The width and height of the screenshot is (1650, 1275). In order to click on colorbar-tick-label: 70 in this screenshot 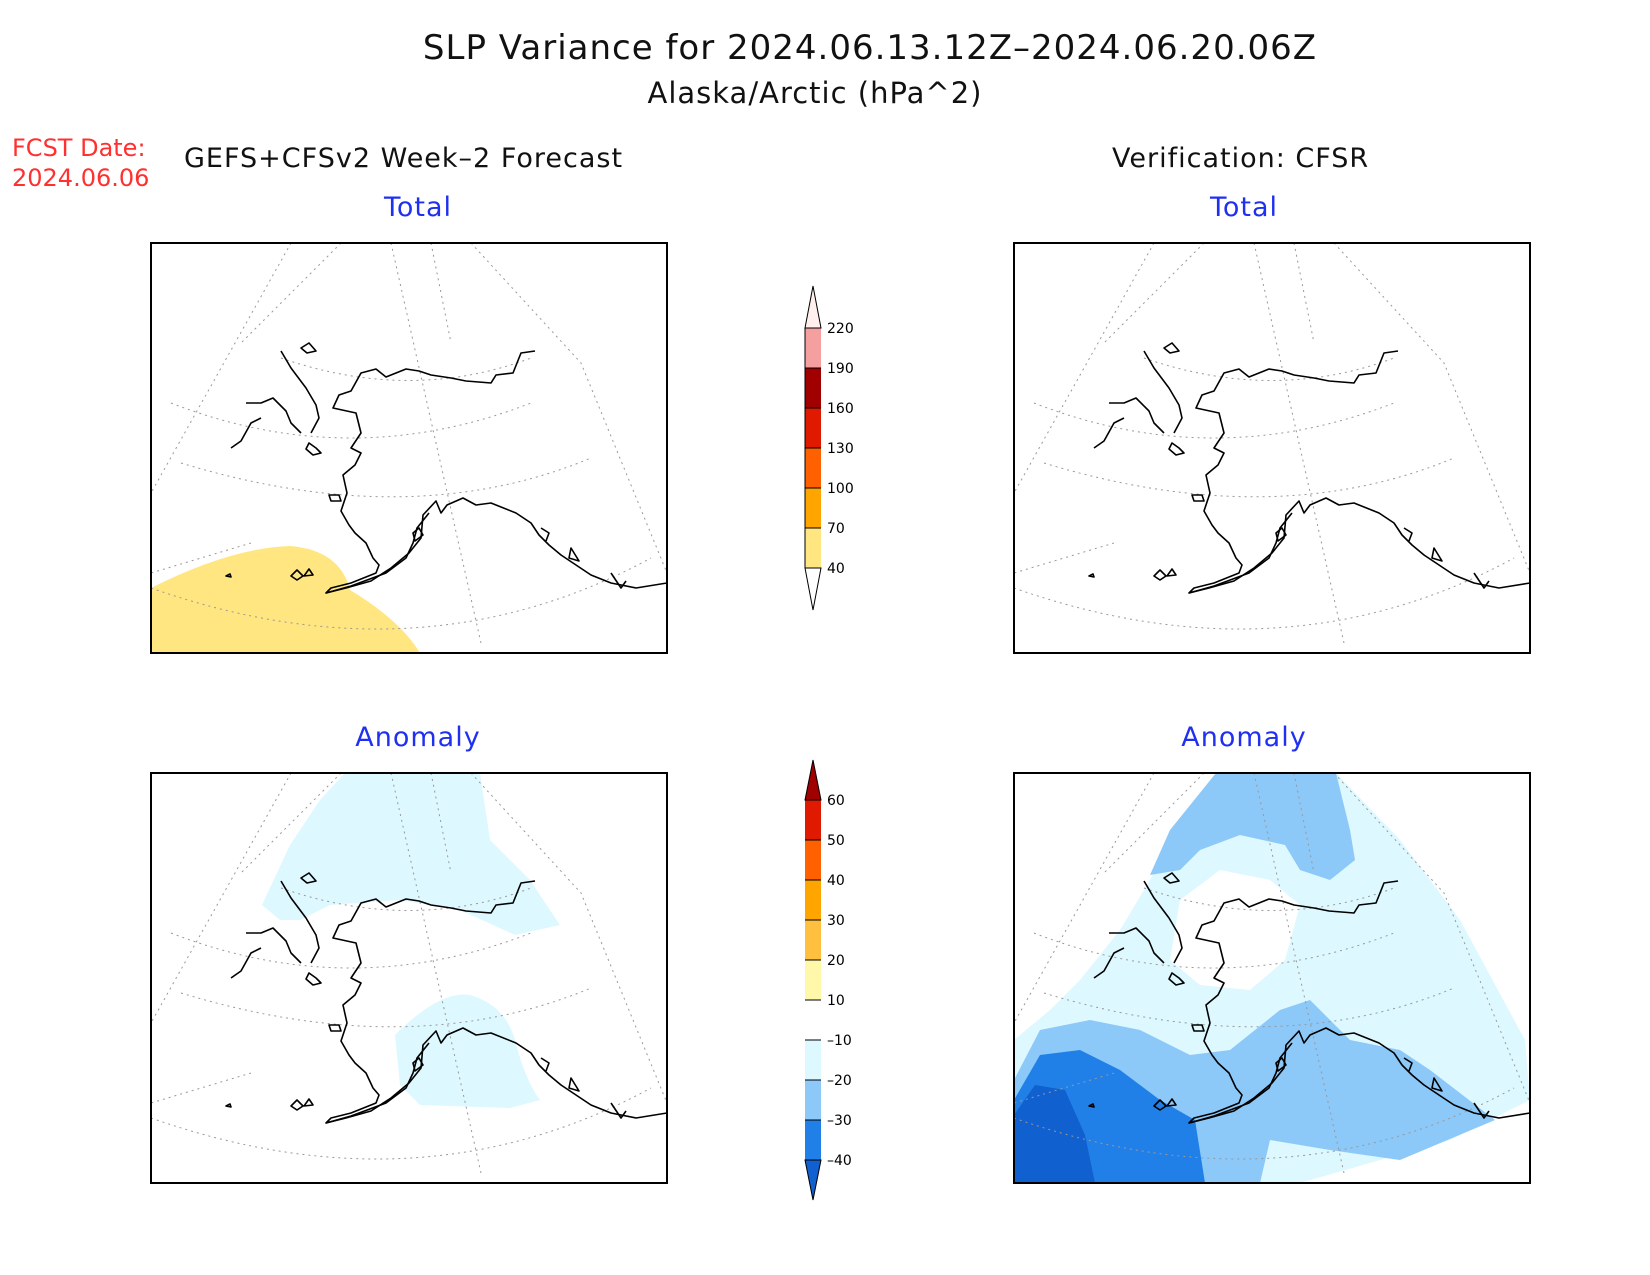, I will do `click(836, 529)`.